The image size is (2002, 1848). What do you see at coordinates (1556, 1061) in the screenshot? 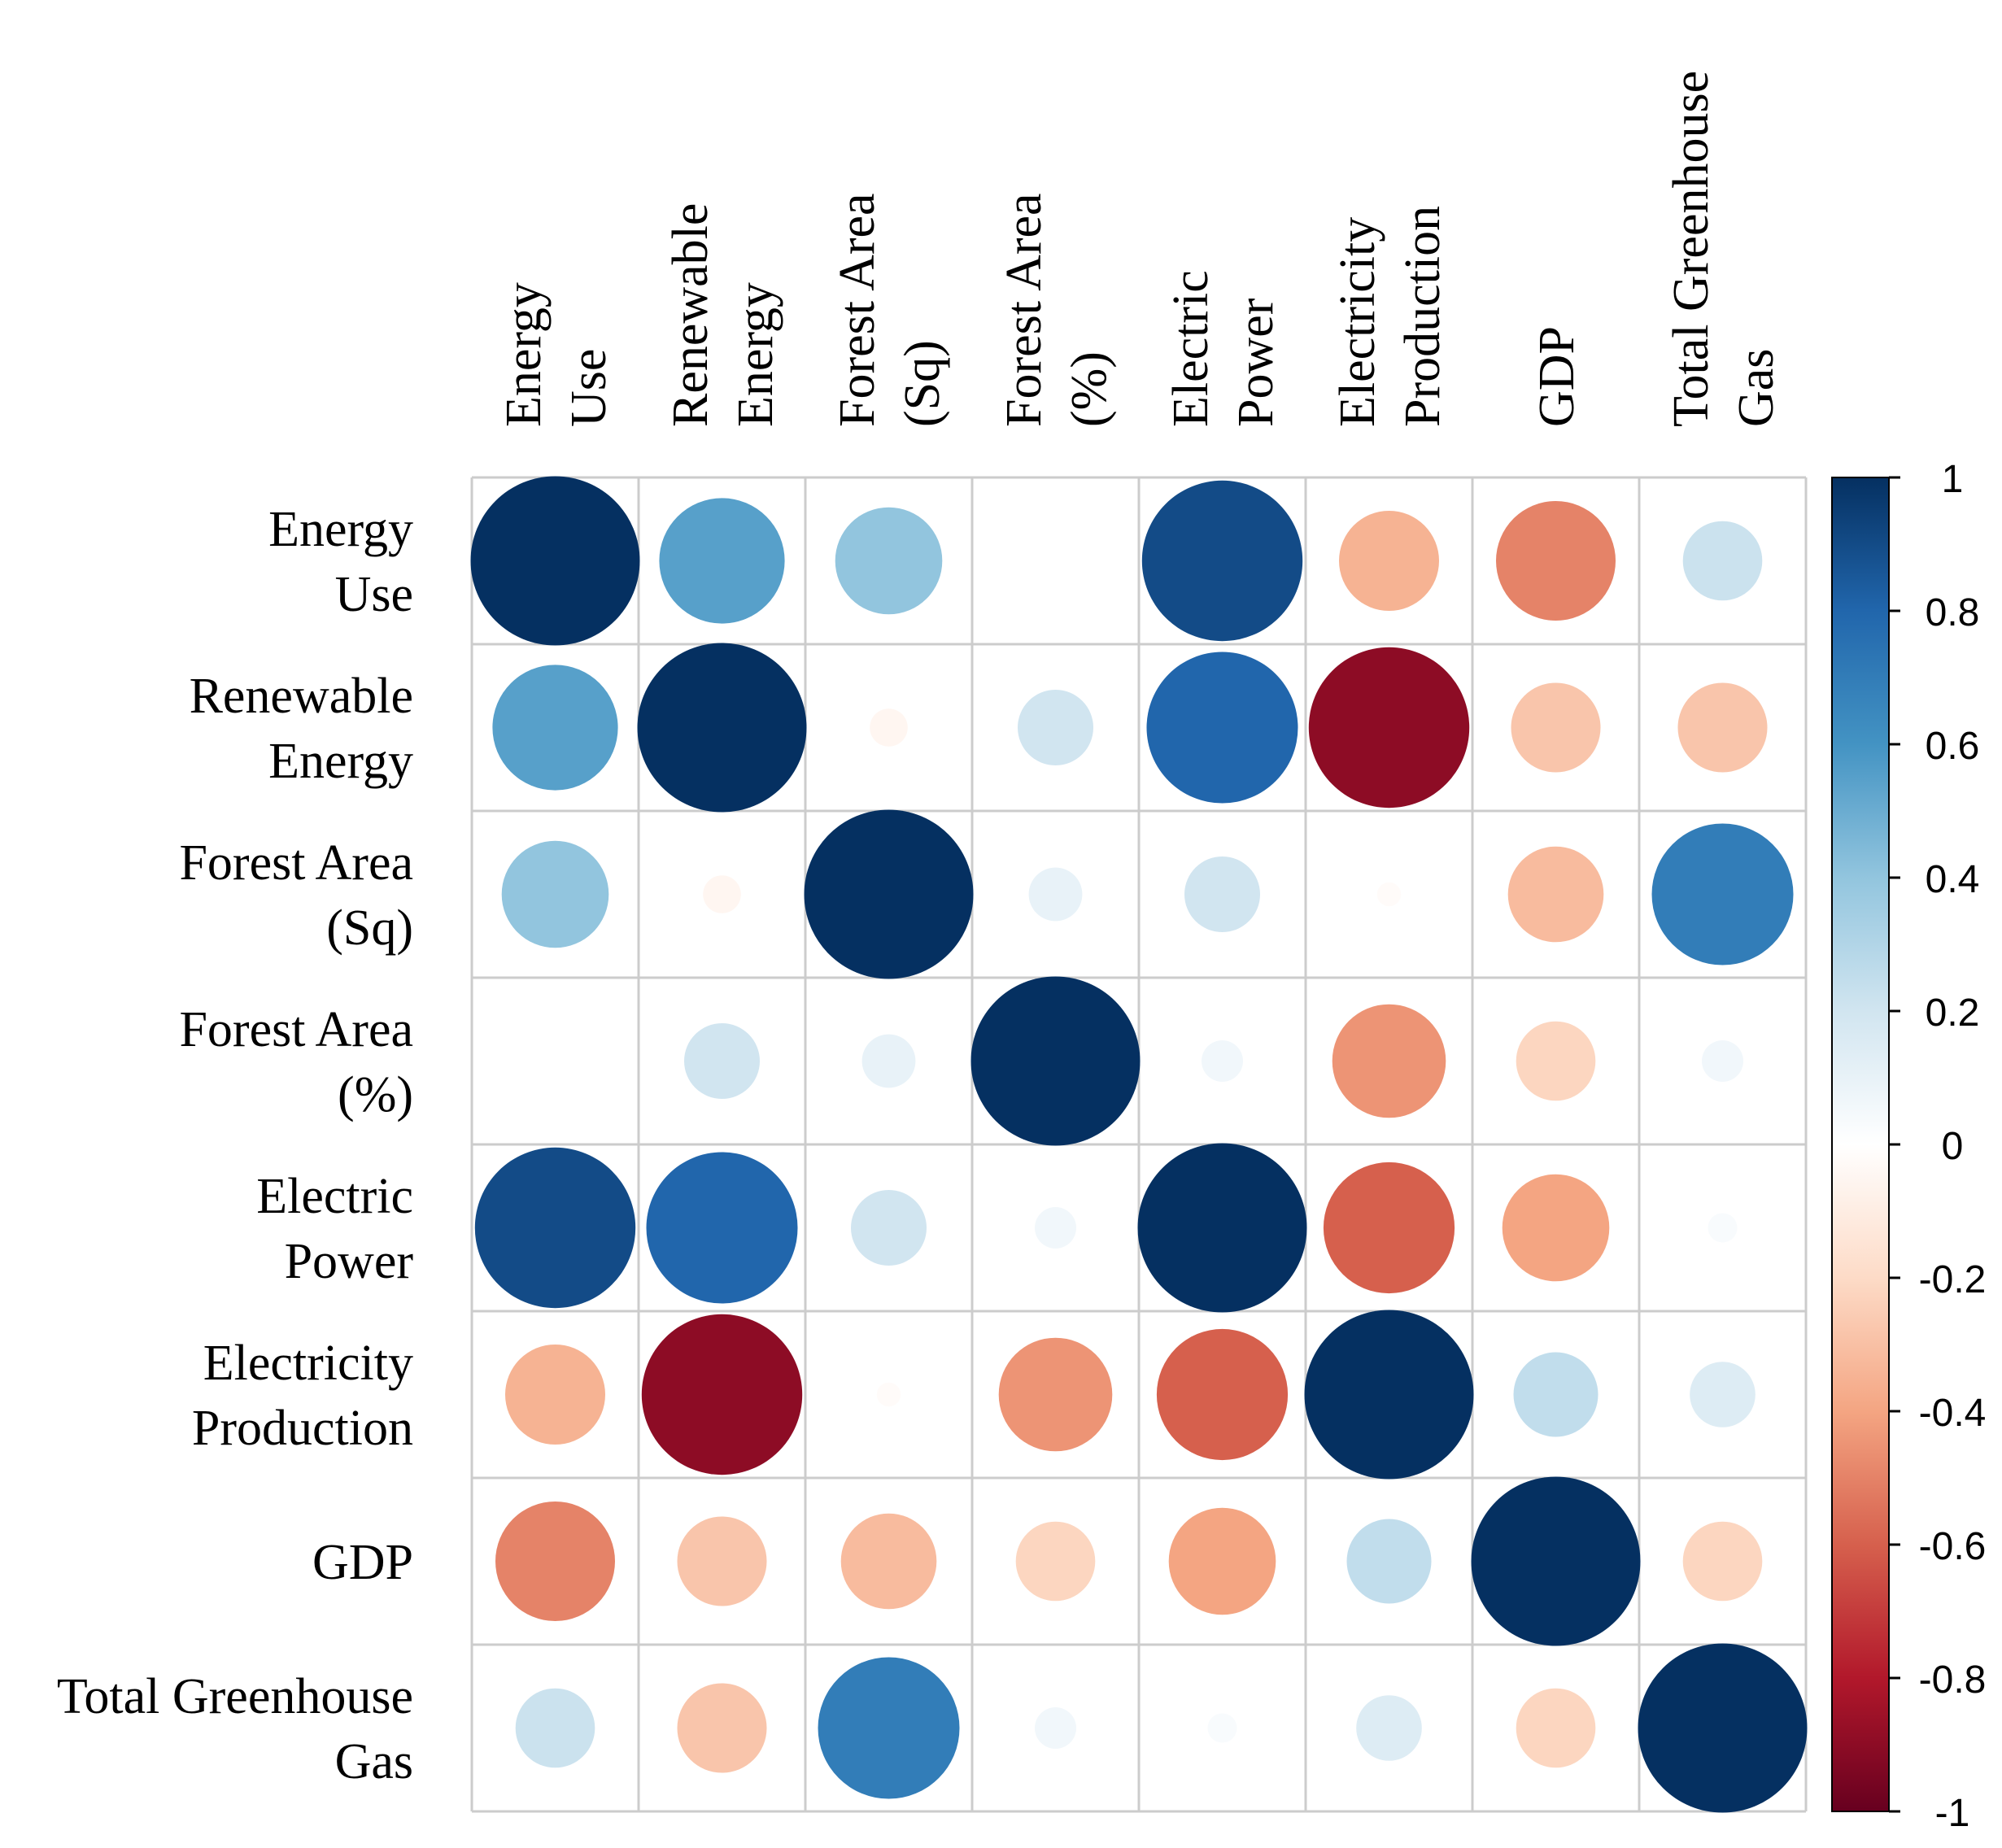
I see `correlation-circle-r3-c6` at bounding box center [1556, 1061].